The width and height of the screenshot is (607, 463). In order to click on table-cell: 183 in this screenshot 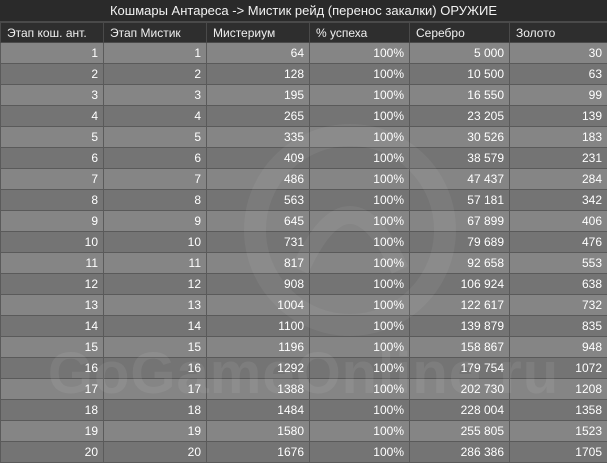, I will do `click(558, 137)`.